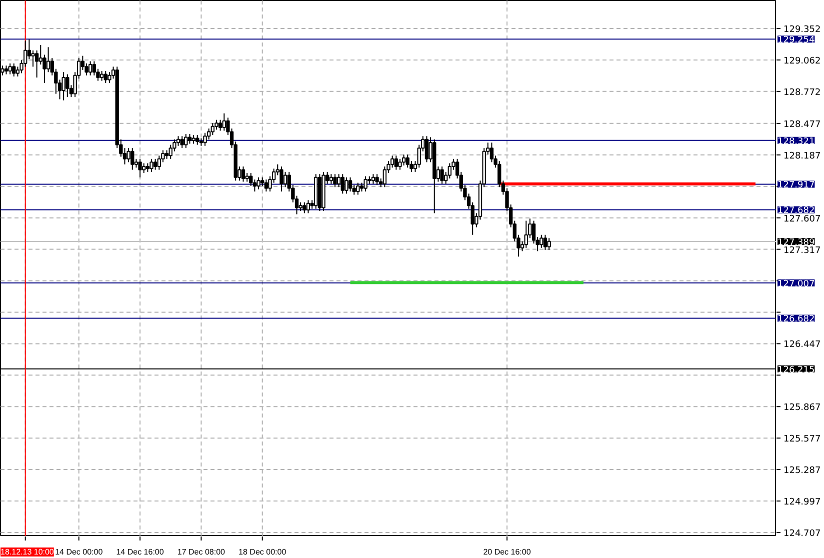 This screenshot has height=558, width=824. I want to click on ref-line-label: 127.917, so click(796, 185).